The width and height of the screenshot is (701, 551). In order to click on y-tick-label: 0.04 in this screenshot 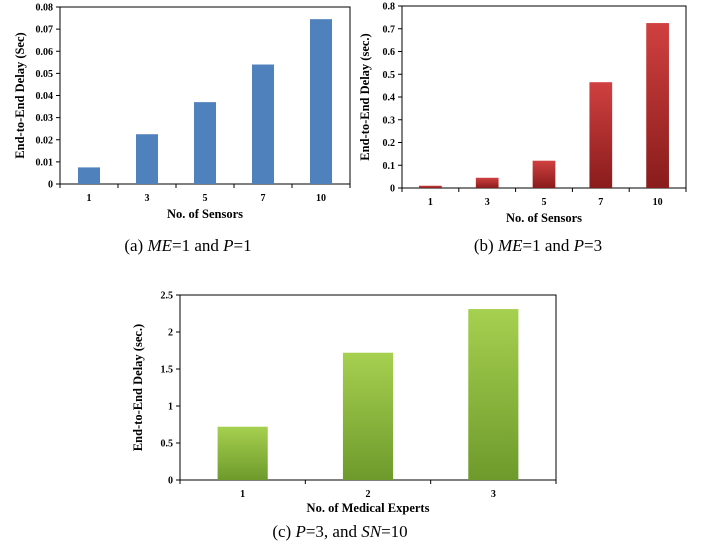, I will do `click(45, 96)`.